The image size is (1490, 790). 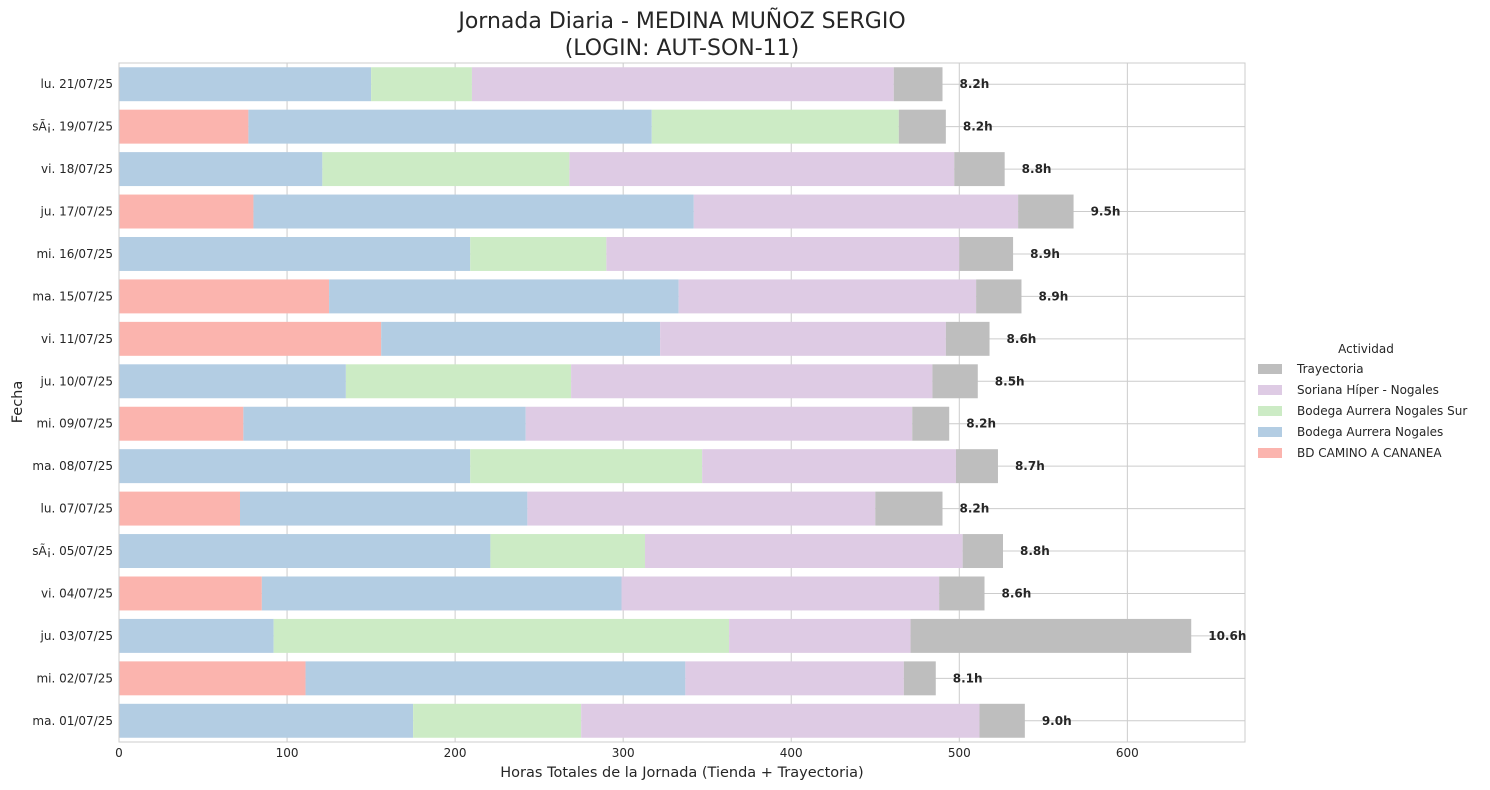 What do you see at coordinates (1057, 721) in the screenshot?
I see `bar-total-label: 9.0h` at bounding box center [1057, 721].